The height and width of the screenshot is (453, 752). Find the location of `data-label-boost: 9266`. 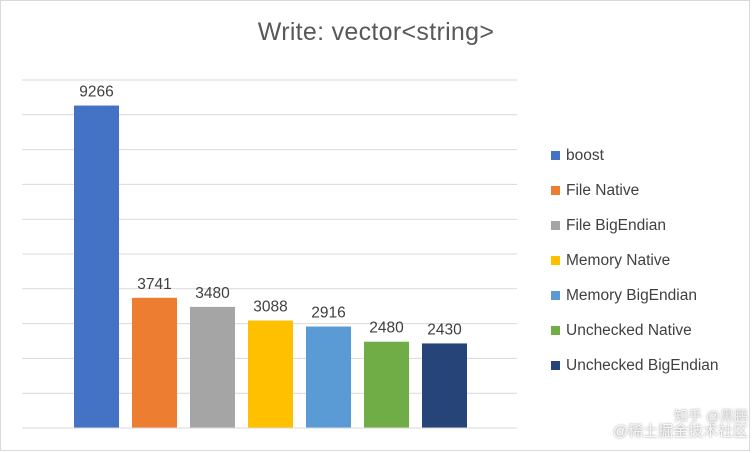

data-label-boost: 9266 is located at coordinates (96, 92).